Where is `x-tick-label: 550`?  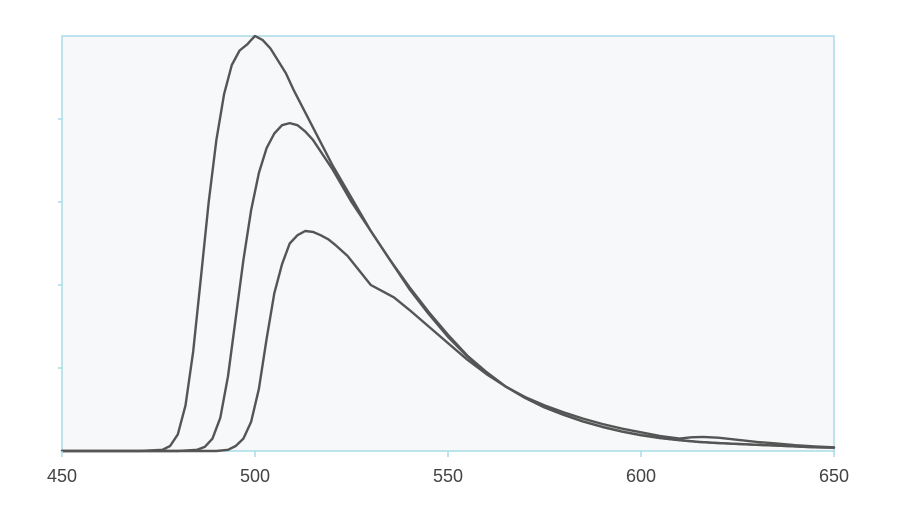
x-tick-label: 550 is located at coordinates (448, 476).